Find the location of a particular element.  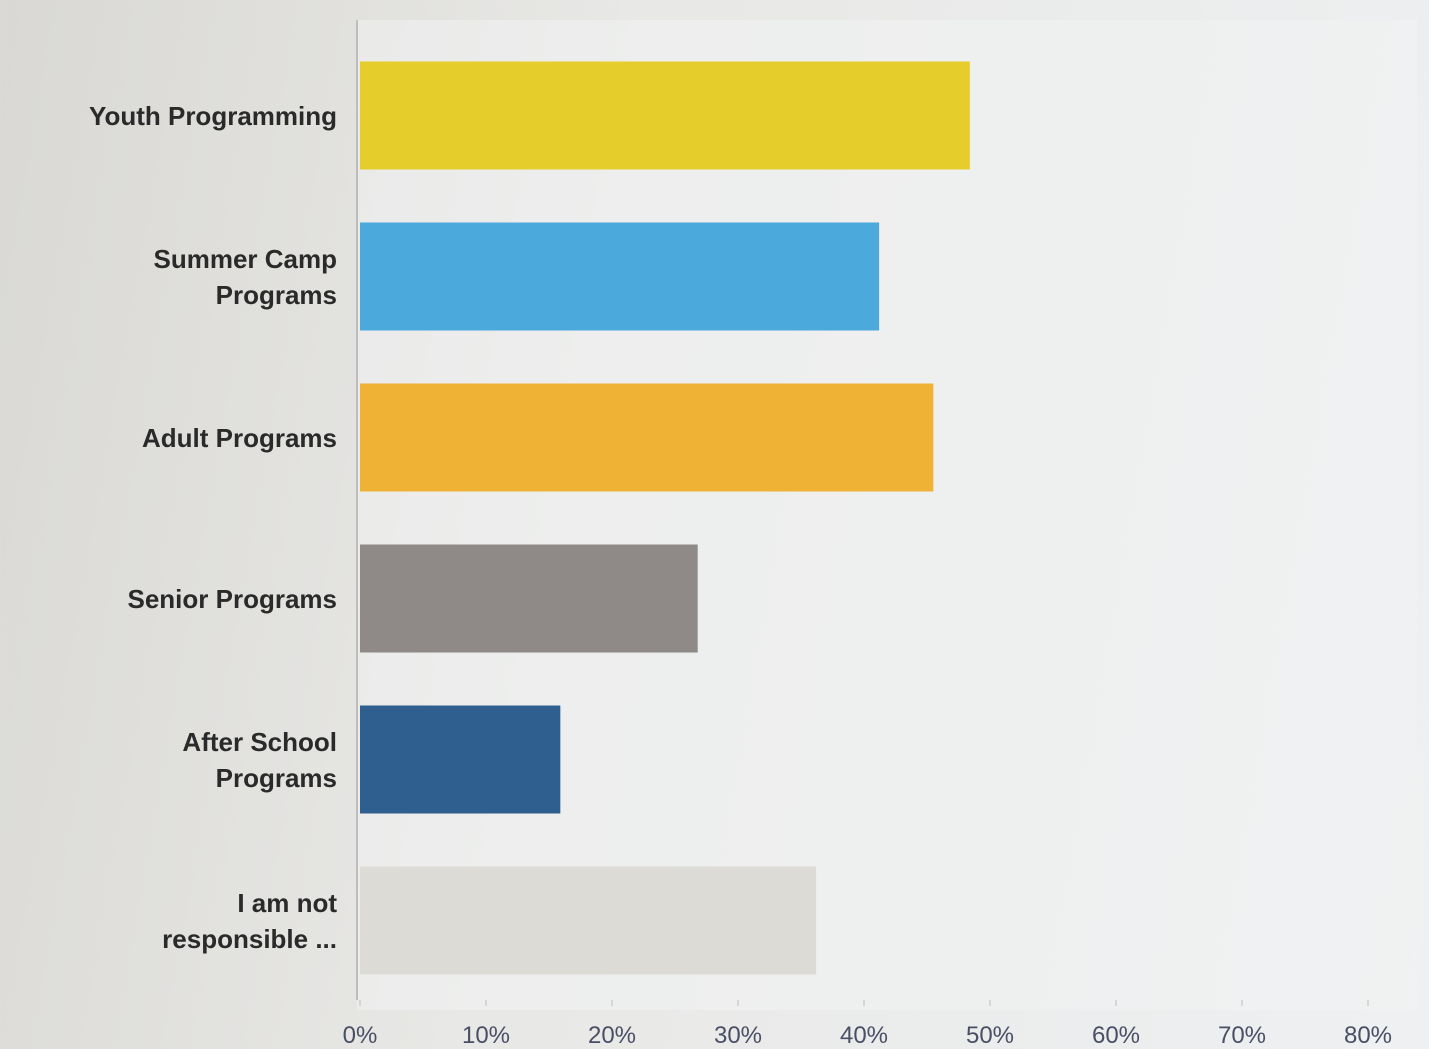

x-tick-label: 20% is located at coordinates (612, 1035).